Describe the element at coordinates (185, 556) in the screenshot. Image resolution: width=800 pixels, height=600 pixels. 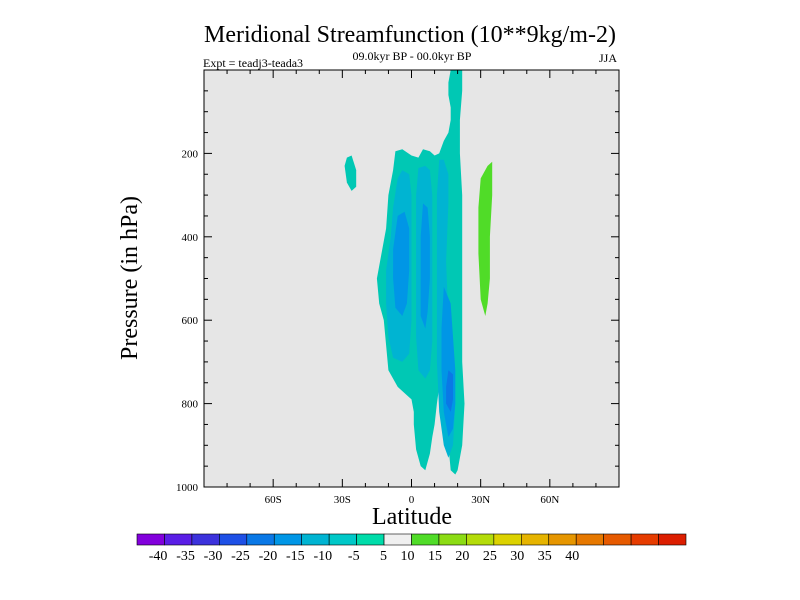
I see `colorbar-label: -35` at that location.